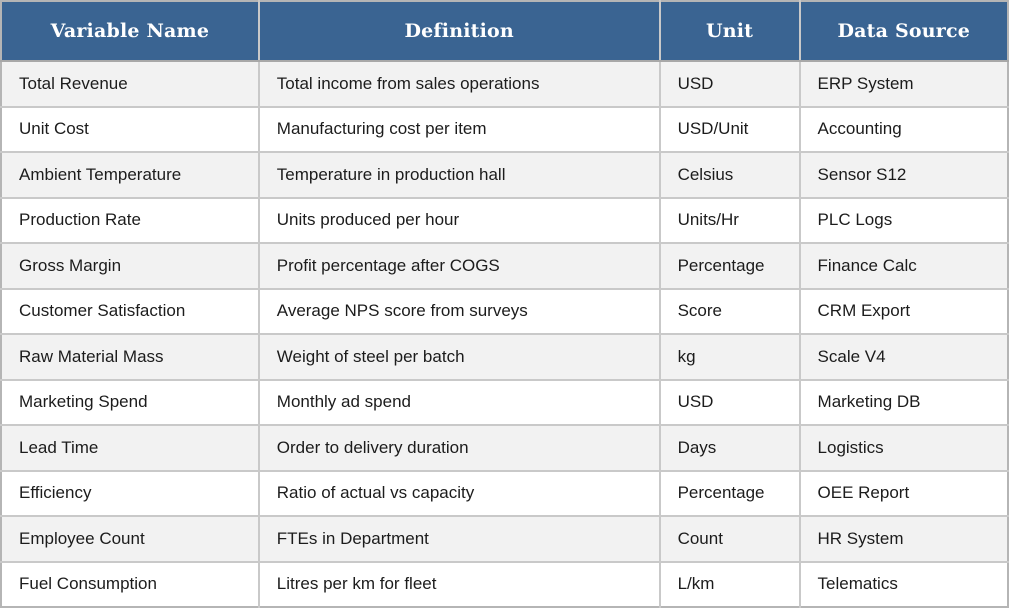 This screenshot has height=608, width=1009. I want to click on cell-unit: L/km, so click(730, 584).